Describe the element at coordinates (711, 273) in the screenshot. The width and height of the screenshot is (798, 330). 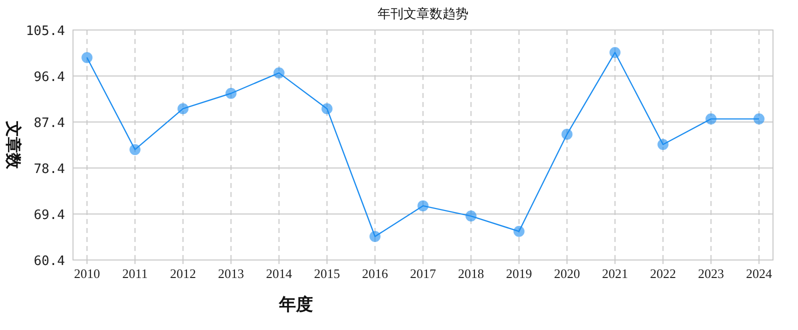
I see `x-tick-label: 2023` at that location.